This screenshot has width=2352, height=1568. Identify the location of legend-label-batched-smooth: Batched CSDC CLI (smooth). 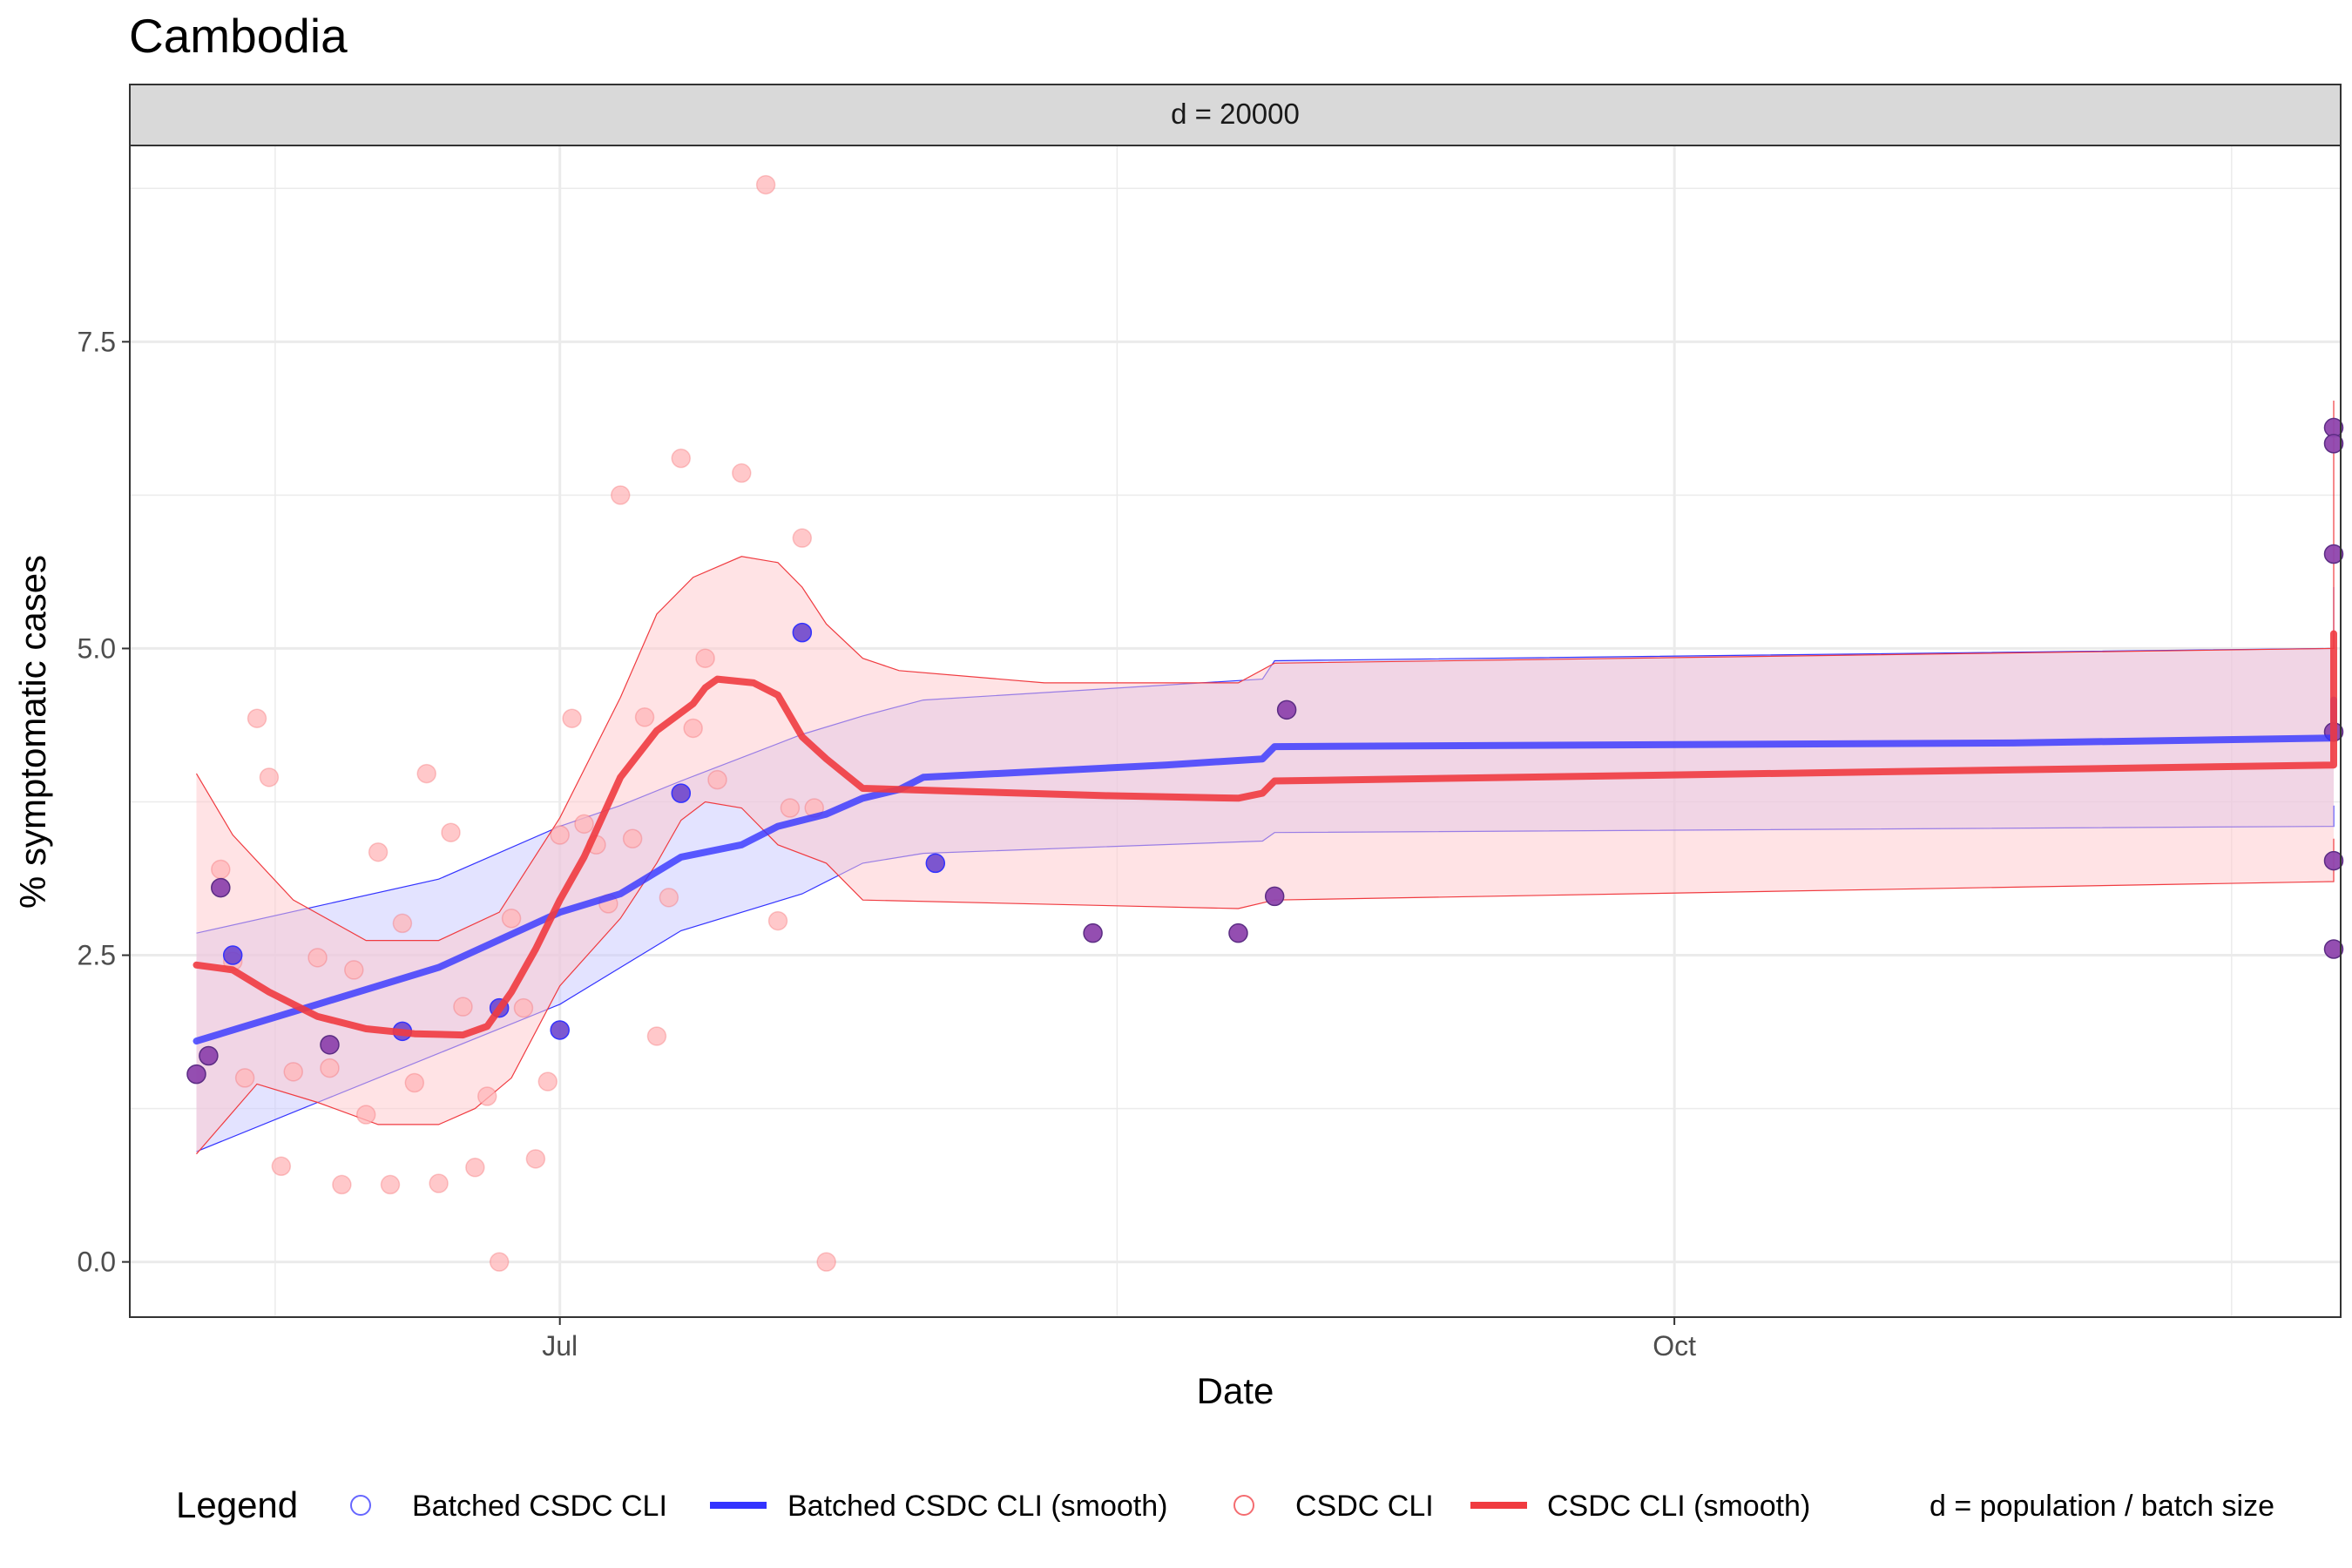
(977, 1506).